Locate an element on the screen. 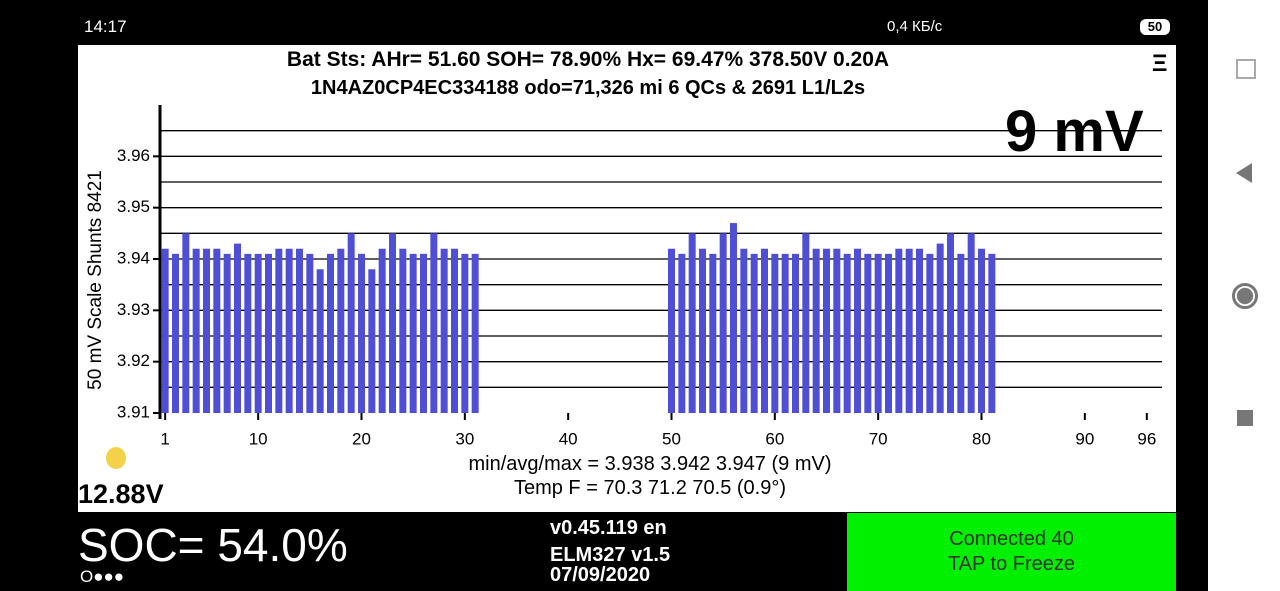  battery: 50 is located at coordinates (1155, 27).